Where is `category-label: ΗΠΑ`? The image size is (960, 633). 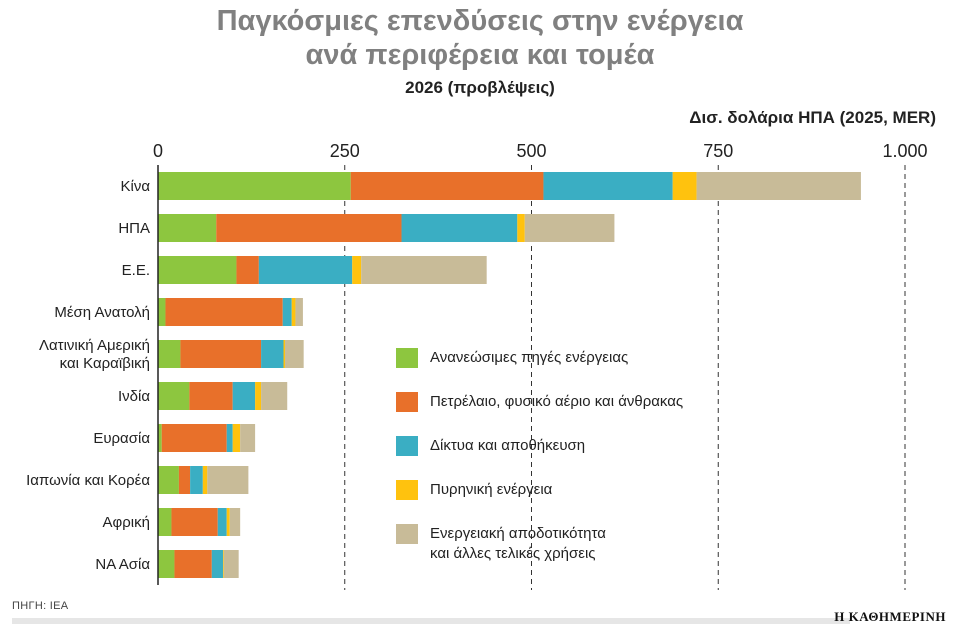 category-label: ΗΠΑ is located at coordinates (134, 228).